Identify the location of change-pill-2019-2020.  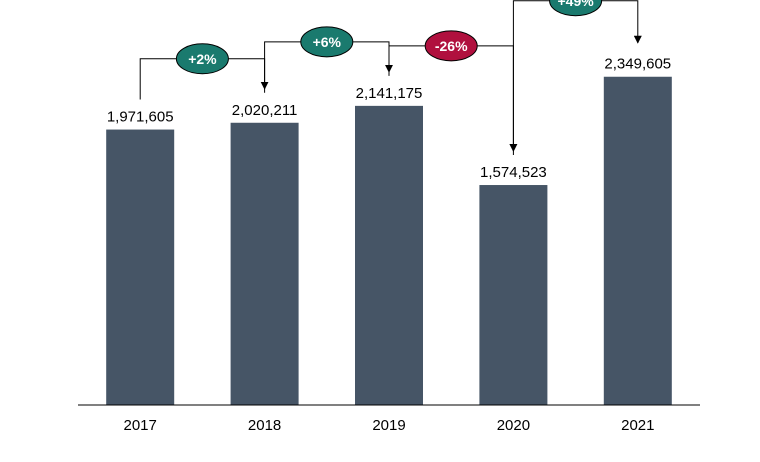
(451, 46).